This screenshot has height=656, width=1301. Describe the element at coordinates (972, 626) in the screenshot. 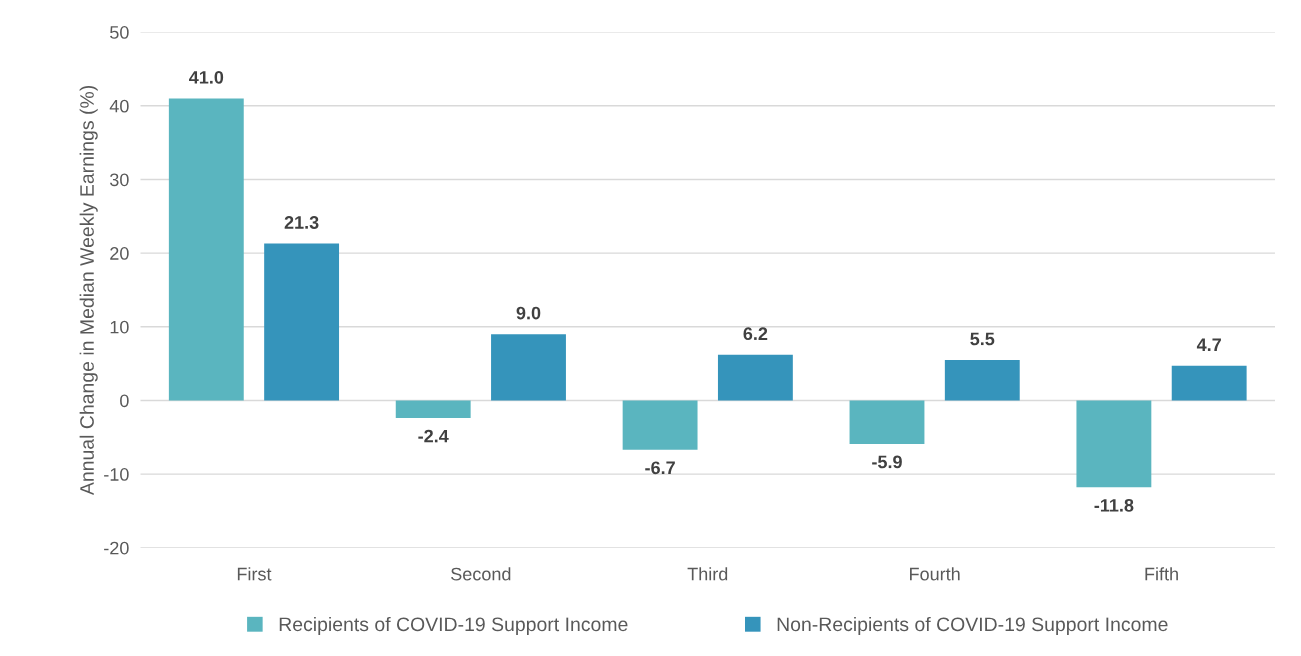

I see `legend-label: Non-Recipients of COVID-19 Support Income` at that location.